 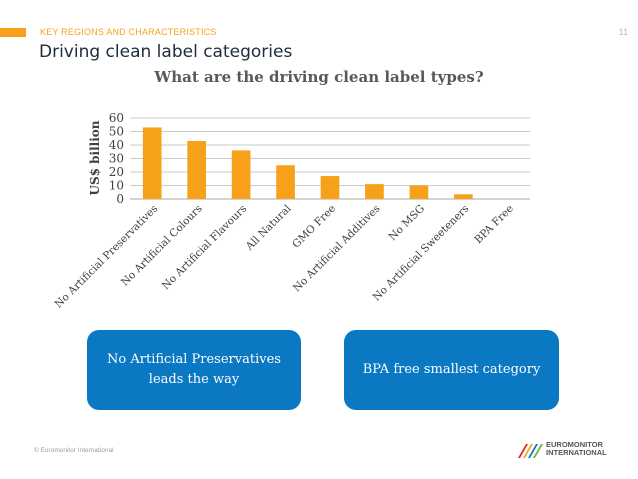 I want to click on logo-wordmark: EUROMONITOR INTERNATIONAL, so click(x=576, y=449).